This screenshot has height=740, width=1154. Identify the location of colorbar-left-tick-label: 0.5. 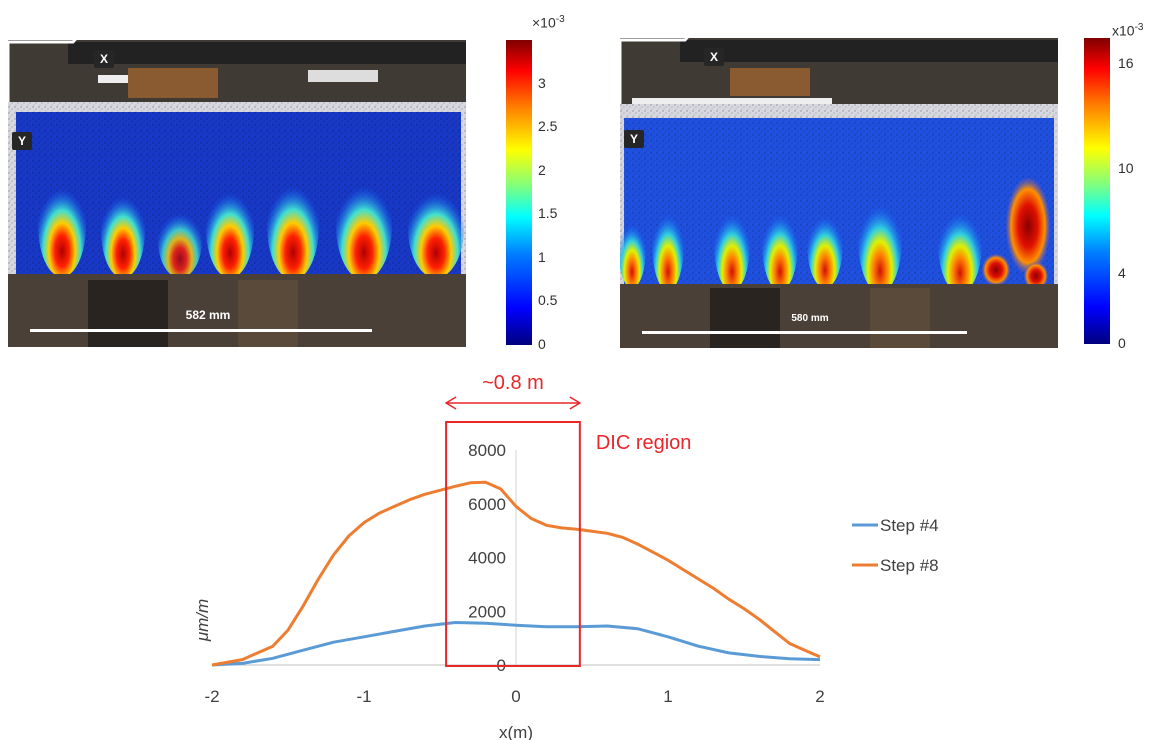
(548, 300).